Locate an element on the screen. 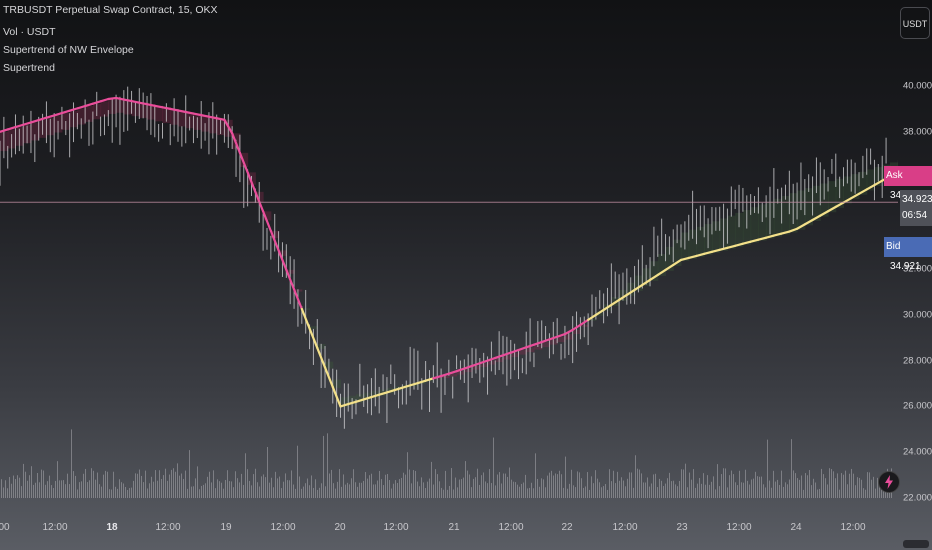 This screenshot has width=932, height=550. ask-label: Ask is located at coordinates (894, 175).